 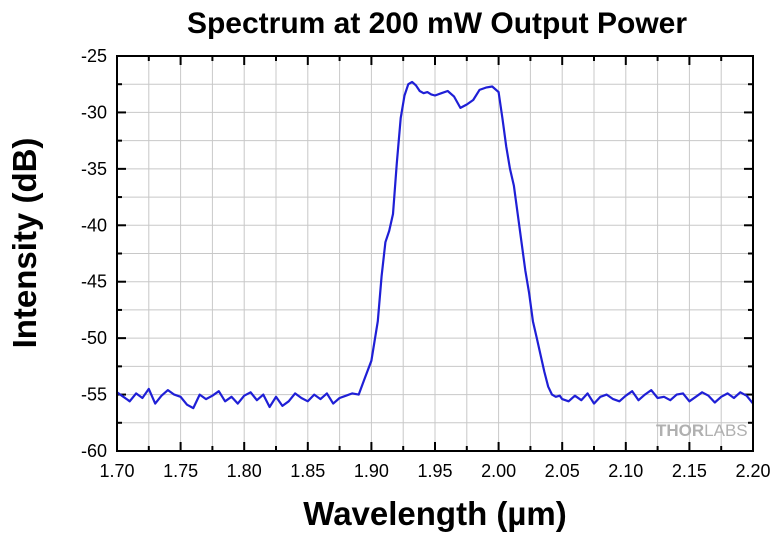 I want to click on y-tick-label: -35, so click(x=94, y=169).